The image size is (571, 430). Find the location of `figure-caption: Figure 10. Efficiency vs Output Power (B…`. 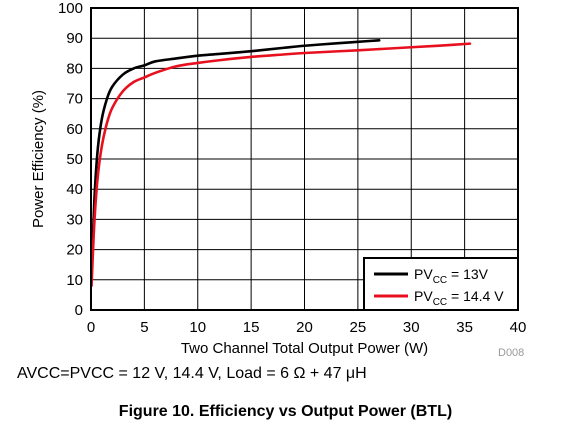

figure-caption: Figure 10. Efficiency vs Output Power (B… is located at coordinates (285, 411).